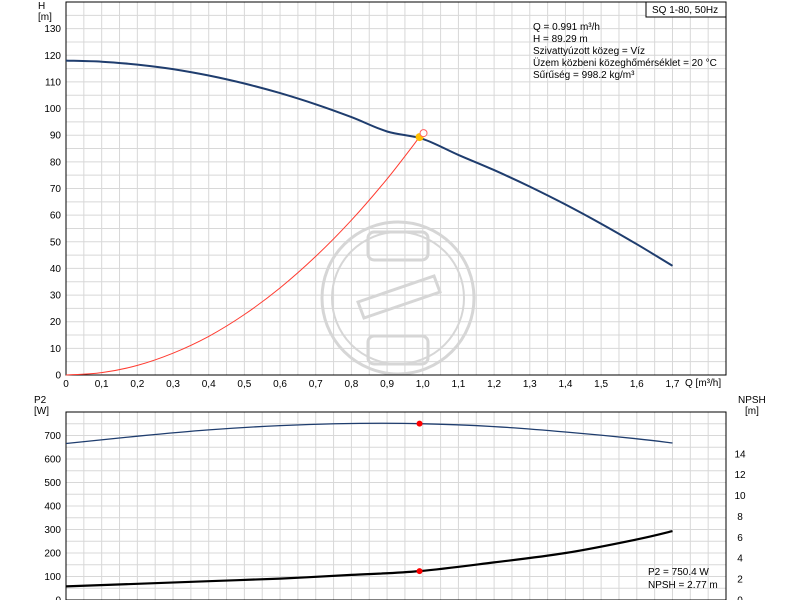 Image resolution: width=800 pixels, height=600 pixels. What do you see at coordinates (387, 384) in the screenshot?
I see `head-x-tick-label: 0,9` at bounding box center [387, 384].